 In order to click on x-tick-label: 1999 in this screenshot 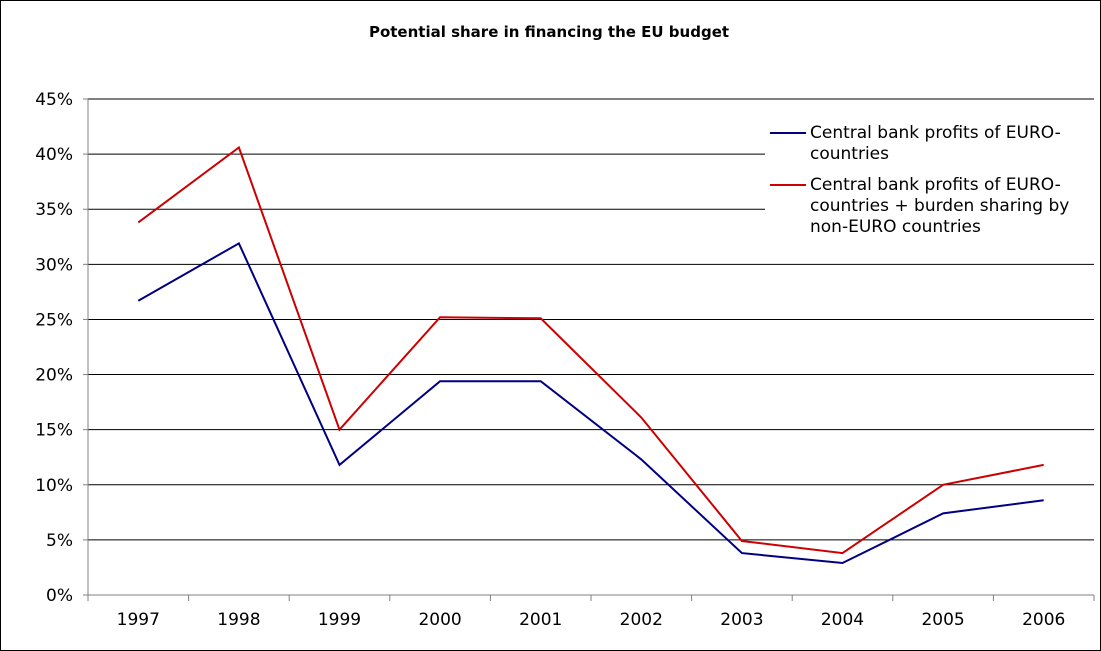, I will do `click(339, 620)`.